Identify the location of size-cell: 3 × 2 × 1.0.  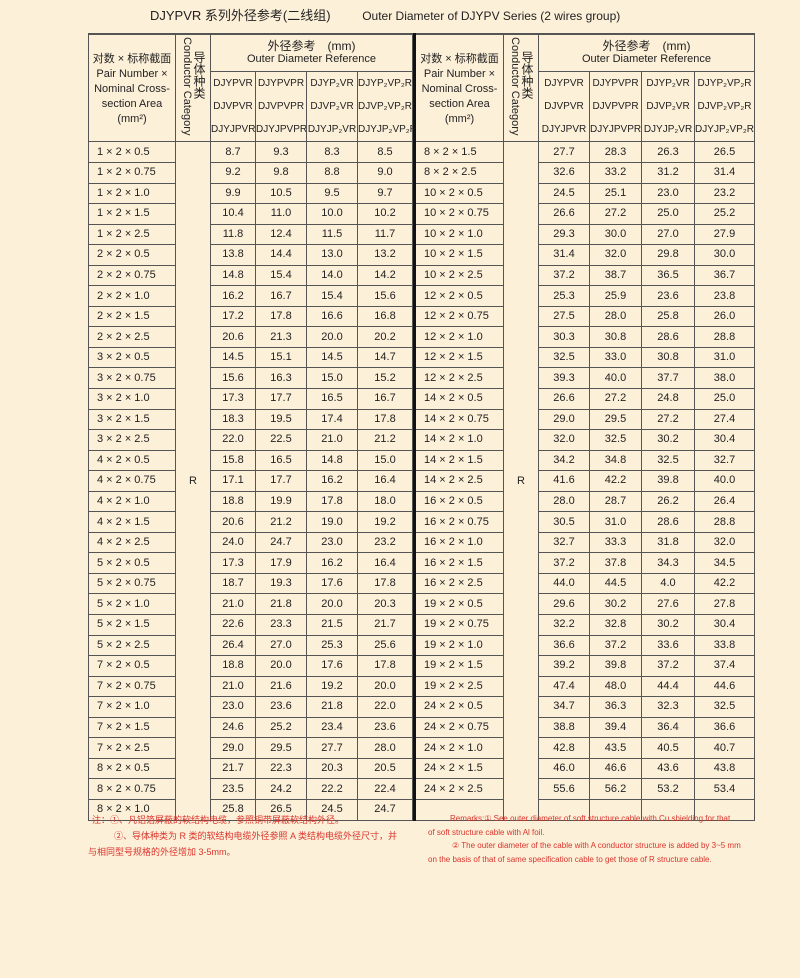
(132, 399).